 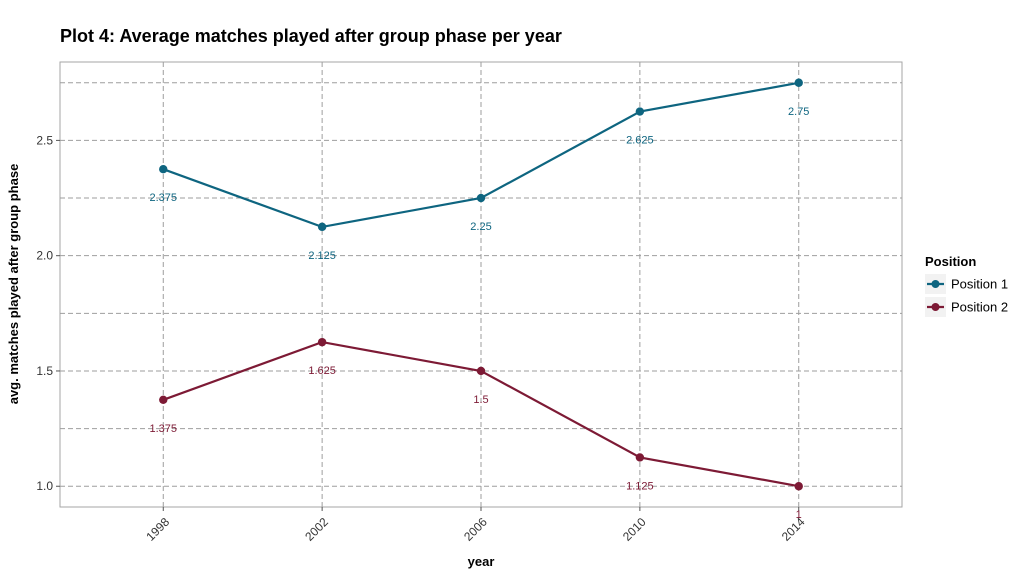 I want to click on y-tick-label: 1.0, so click(x=44, y=486).